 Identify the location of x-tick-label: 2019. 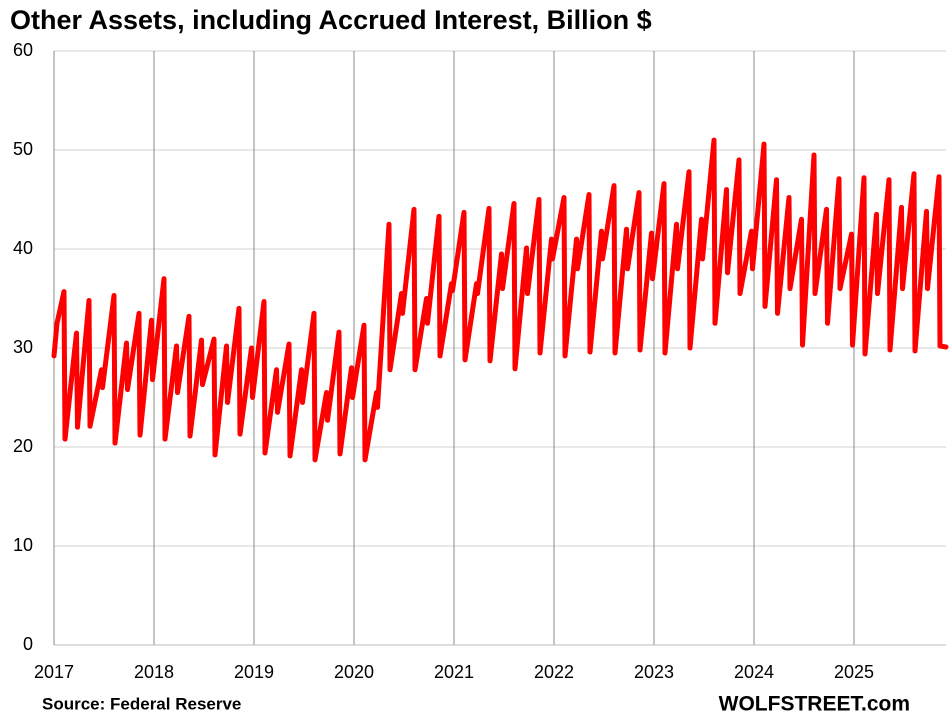
(254, 672).